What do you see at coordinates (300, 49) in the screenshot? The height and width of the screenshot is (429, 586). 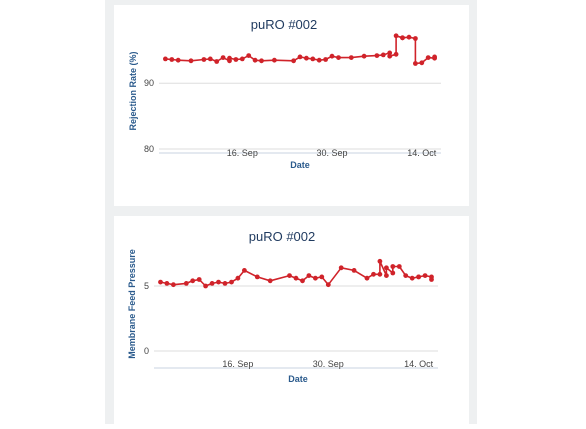 I see `series-line` at bounding box center [300, 49].